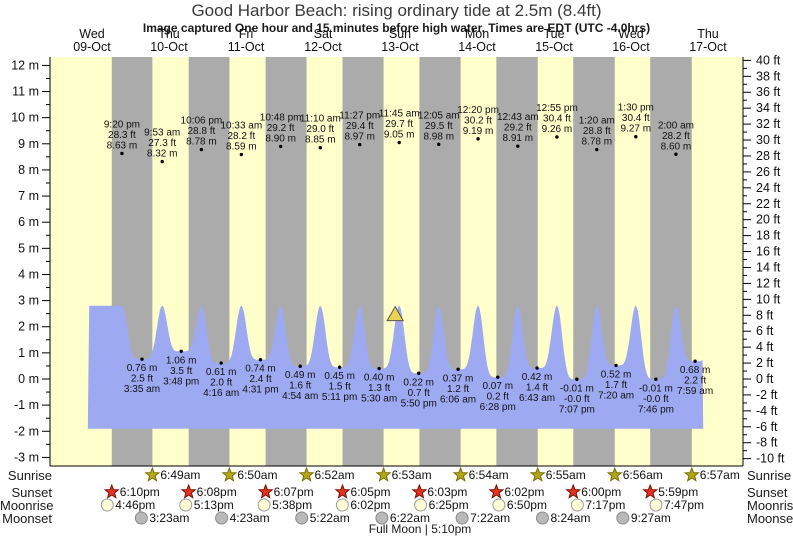 This screenshot has height=539, width=793. Describe the element at coordinates (768, 124) in the screenshot. I see `y-axis-label-right: 32 ft` at that location.